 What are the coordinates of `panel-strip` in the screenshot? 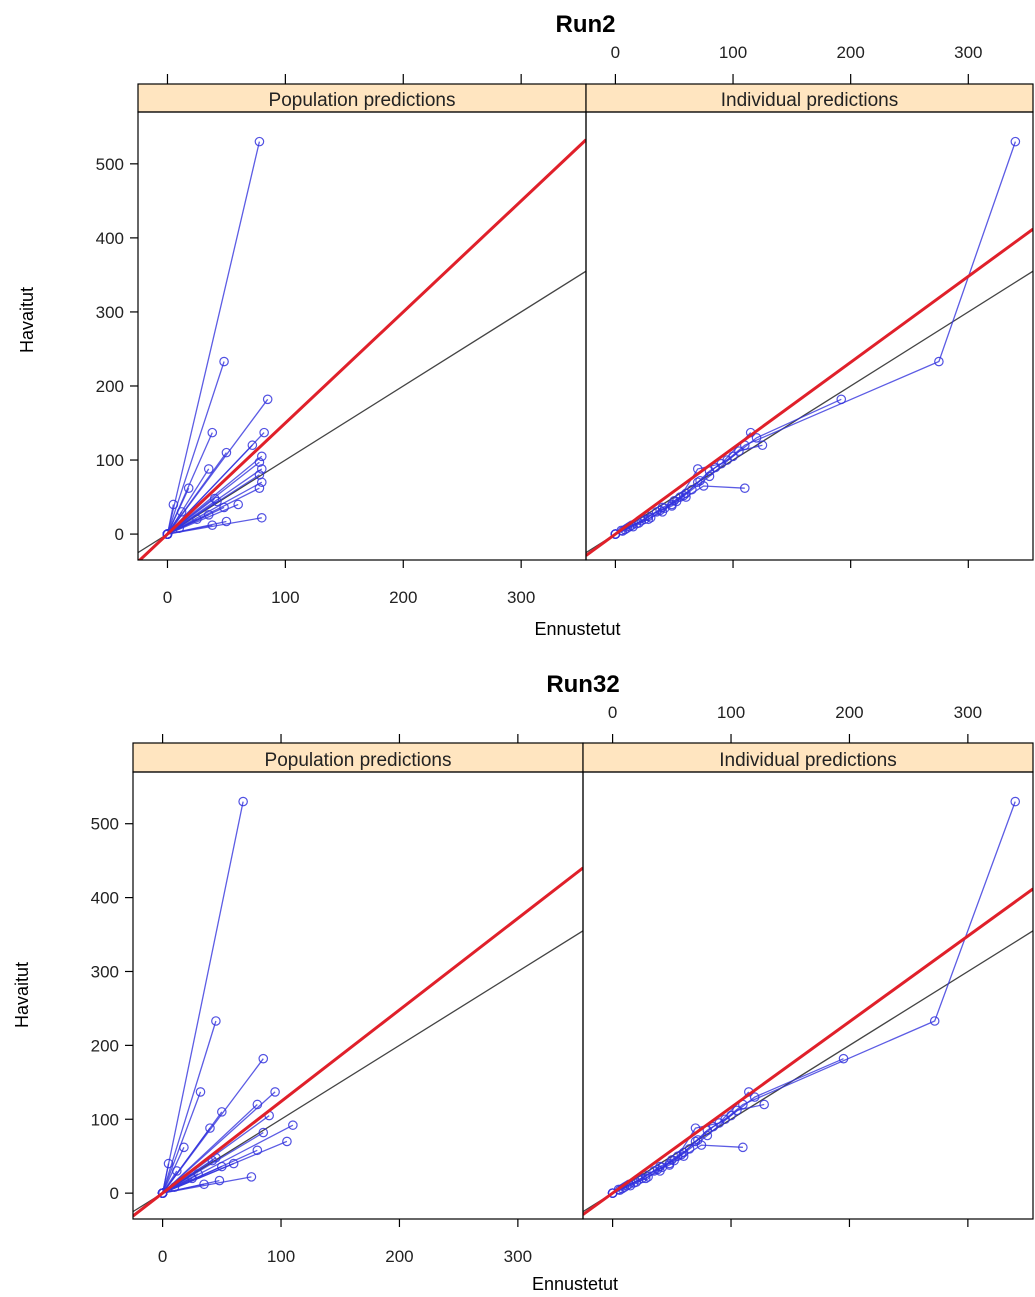 It's located at (808, 757).